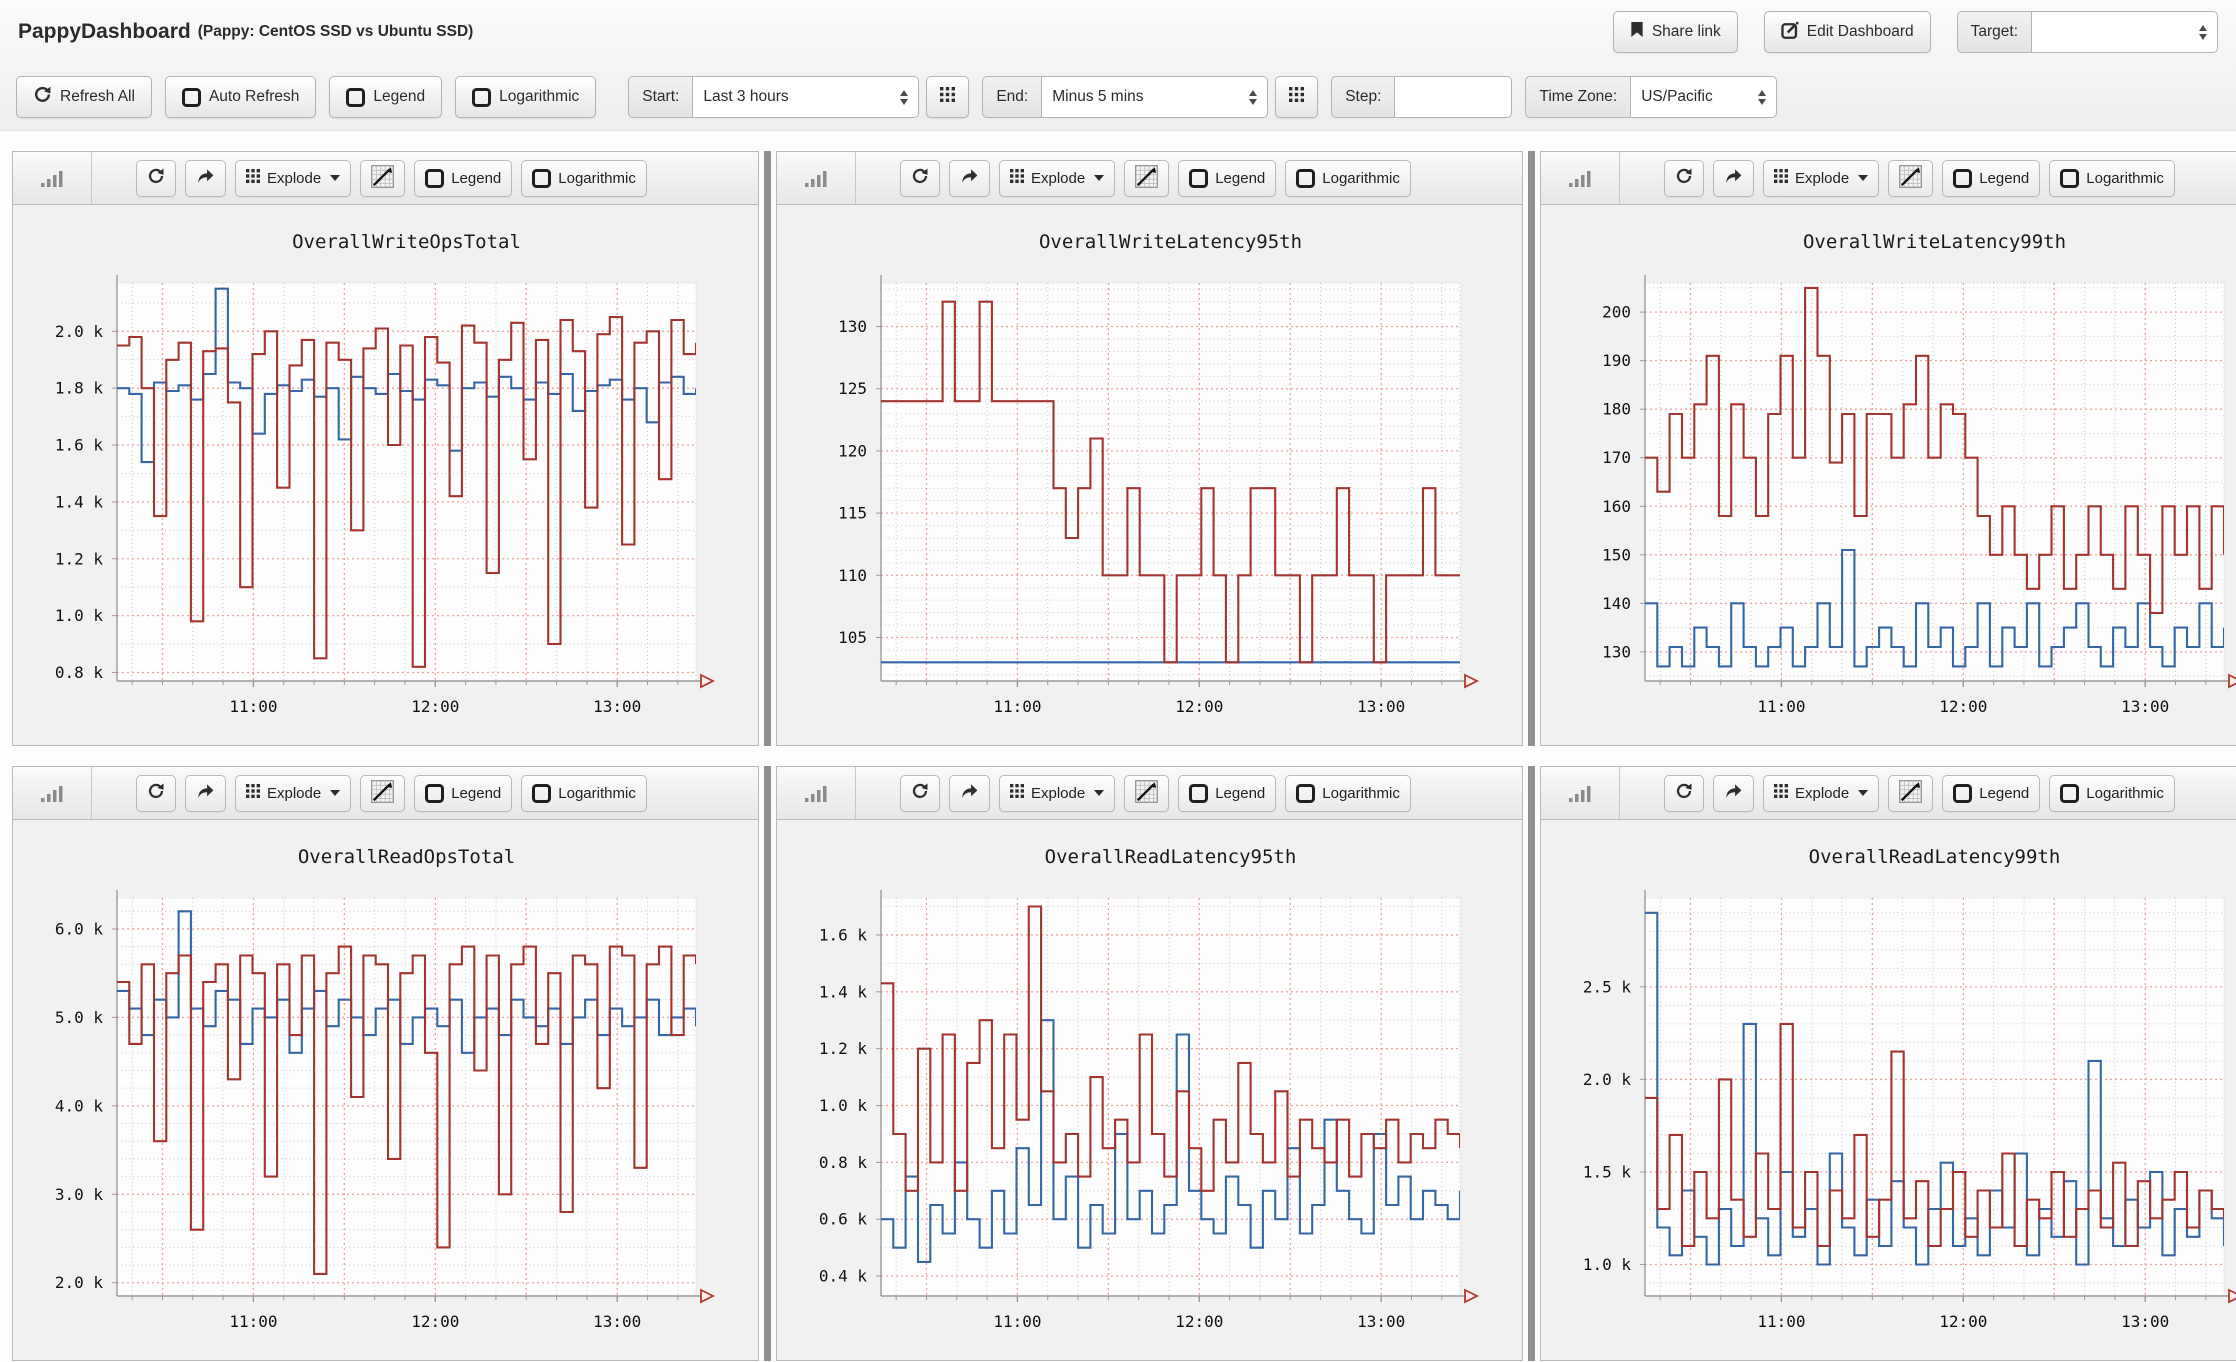 Image resolution: width=2236 pixels, height=1362 pixels. What do you see at coordinates (1170, 857) in the screenshot?
I see `chart-title: OverallReadLatency95th` at bounding box center [1170, 857].